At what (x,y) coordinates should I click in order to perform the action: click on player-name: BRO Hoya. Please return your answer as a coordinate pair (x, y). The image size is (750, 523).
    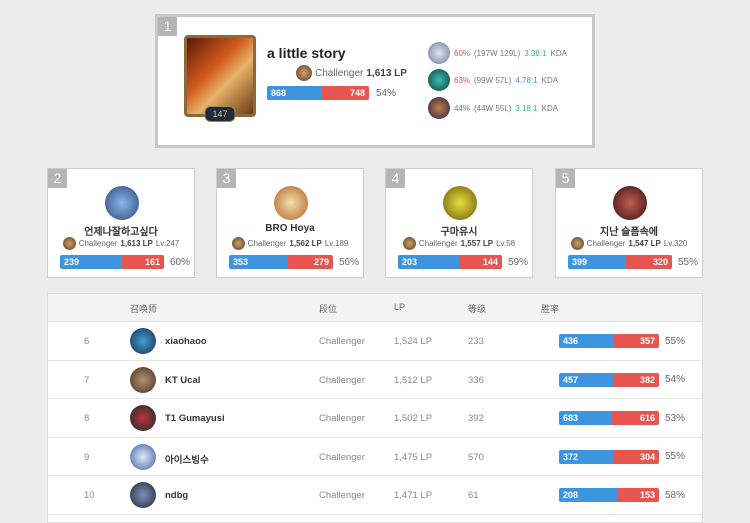
    Looking at the image, I should click on (290, 228).